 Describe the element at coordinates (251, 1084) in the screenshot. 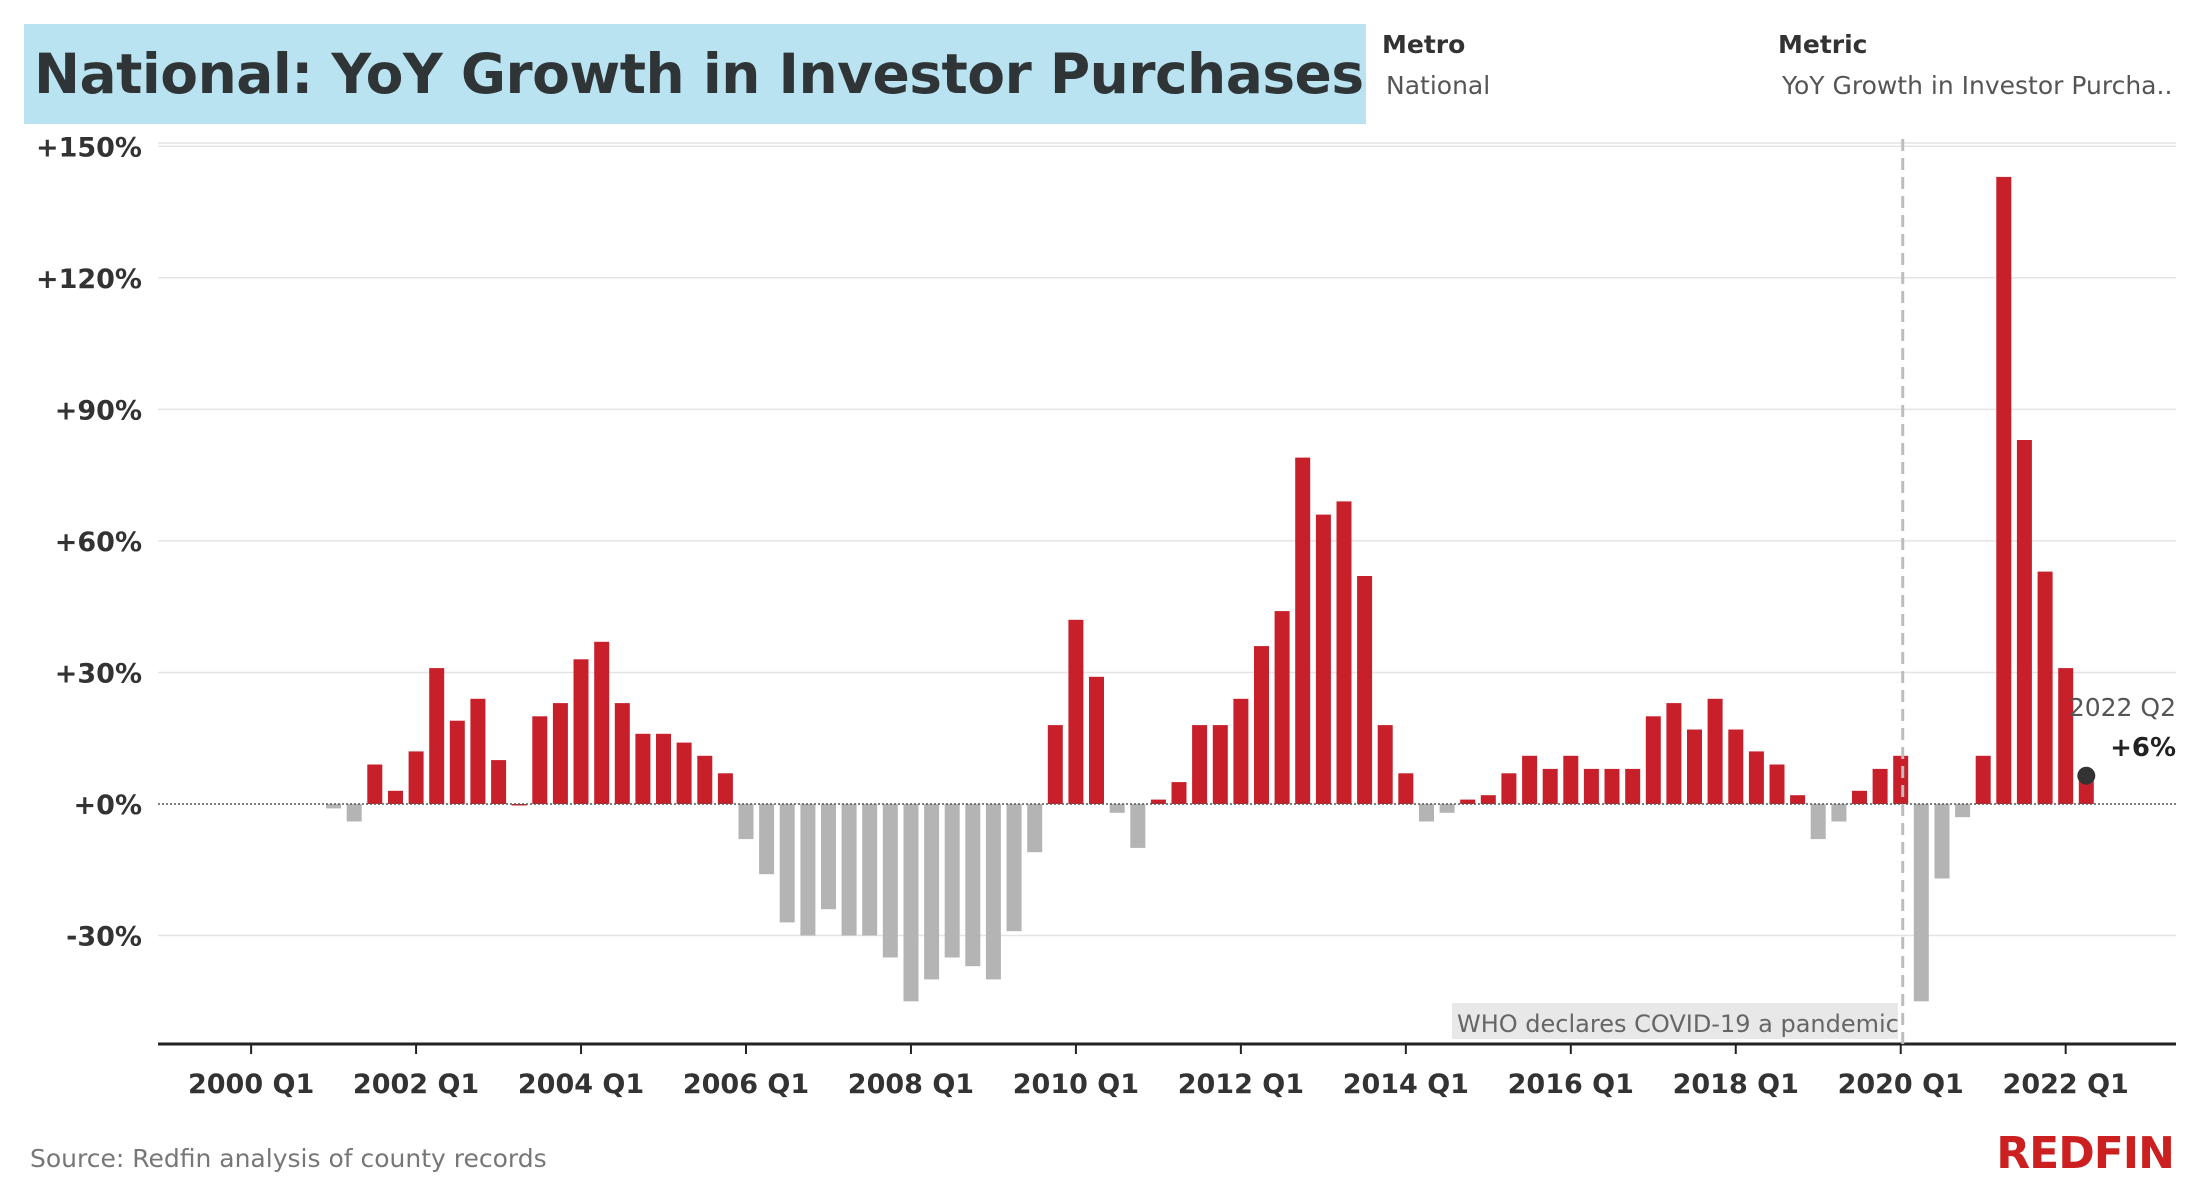

I see `x-tick-label: 2000 Q1` at that location.